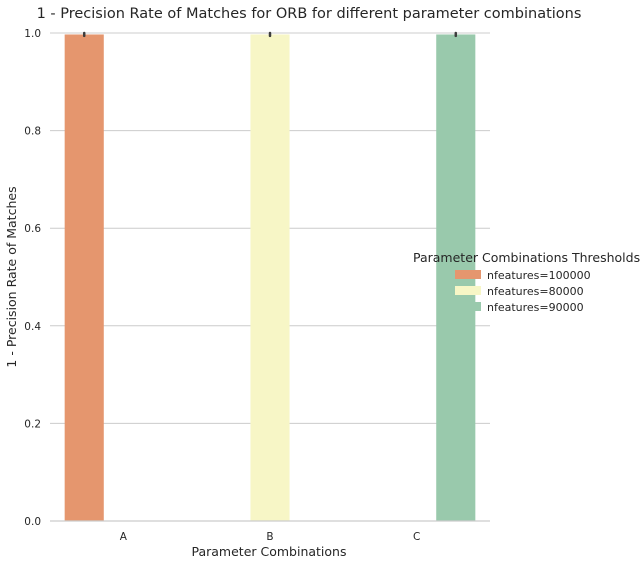 This screenshot has width=642, height=565. Describe the element at coordinates (32, 132) in the screenshot. I see `y-tick-label: 0.8` at that location.